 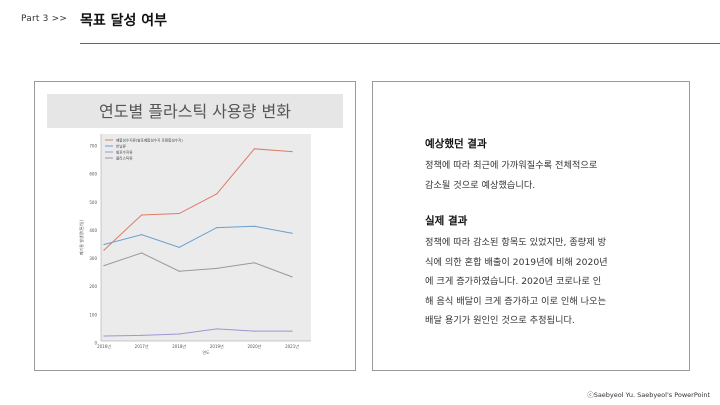 I want to click on actual-result-line: 에 크게 증가하였습니다. 2020년 코로나로 인, so click(x=513, y=281).